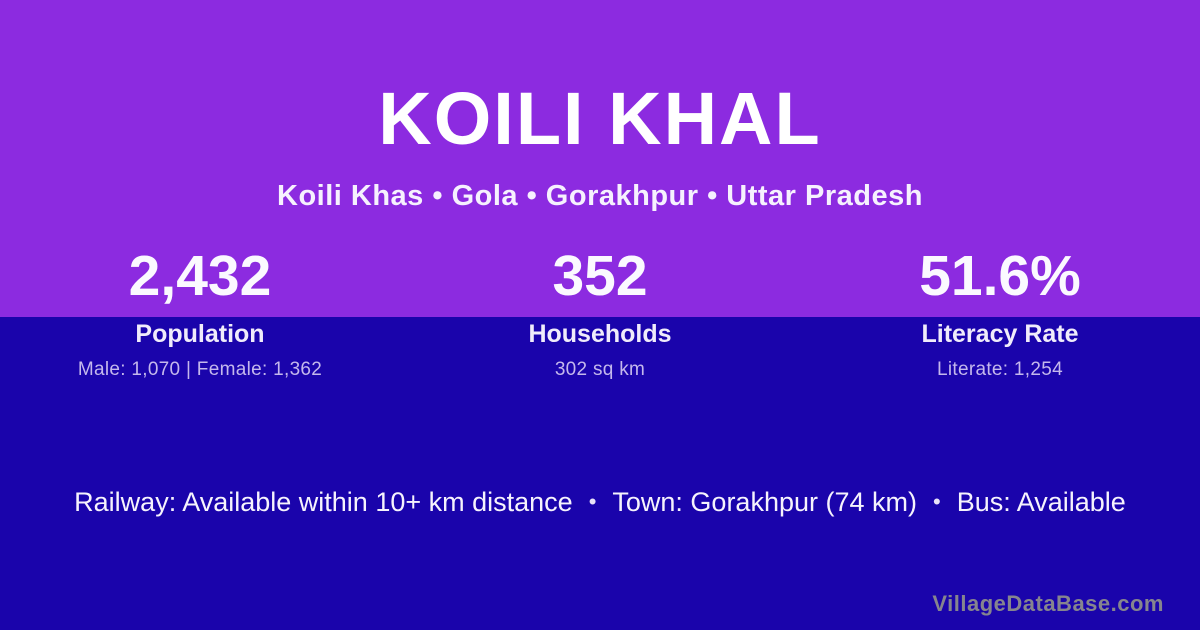  I want to click on households-stat-cell: Households 302 sq km, so click(600, 350).